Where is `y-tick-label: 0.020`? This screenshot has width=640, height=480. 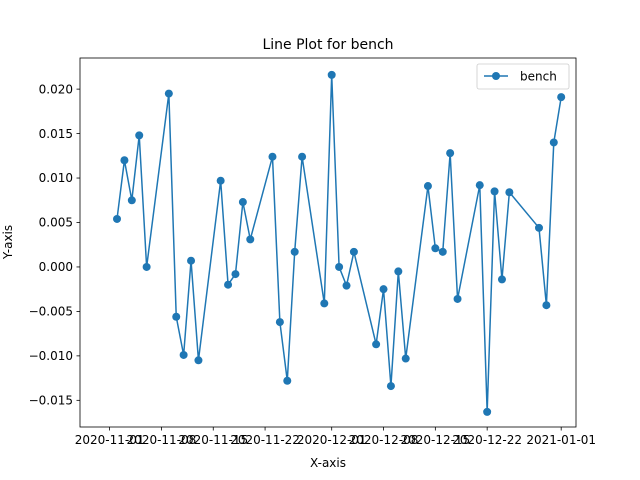 y-tick-label: 0.020 is located at coordinates (56, 89).